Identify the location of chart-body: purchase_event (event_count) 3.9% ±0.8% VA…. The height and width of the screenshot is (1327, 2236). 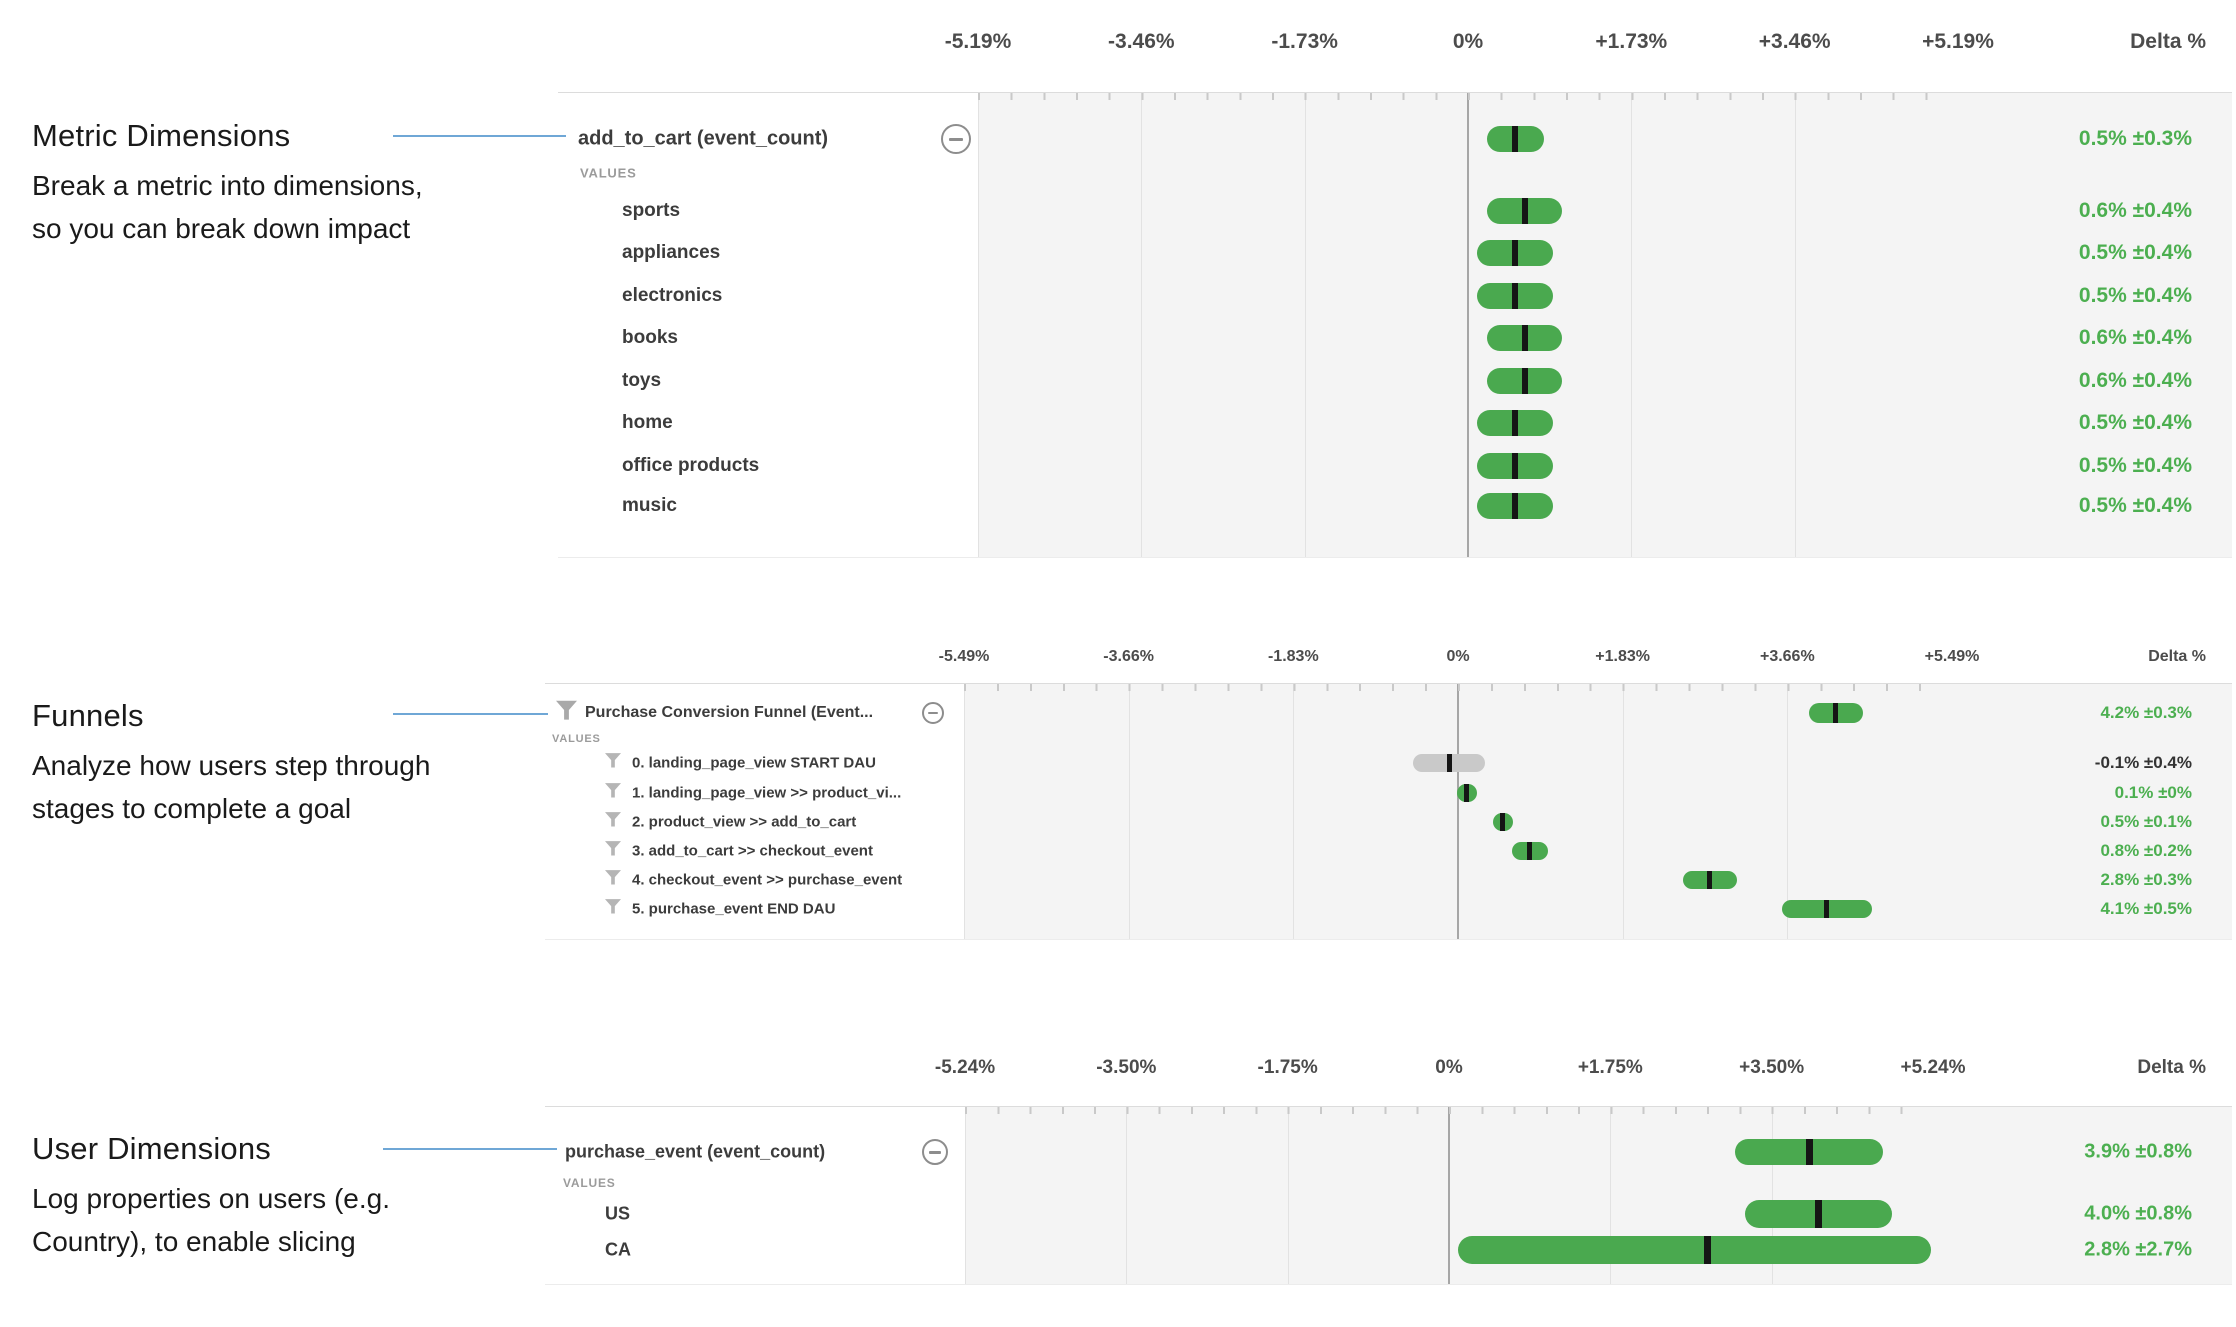
(1388, 1195).